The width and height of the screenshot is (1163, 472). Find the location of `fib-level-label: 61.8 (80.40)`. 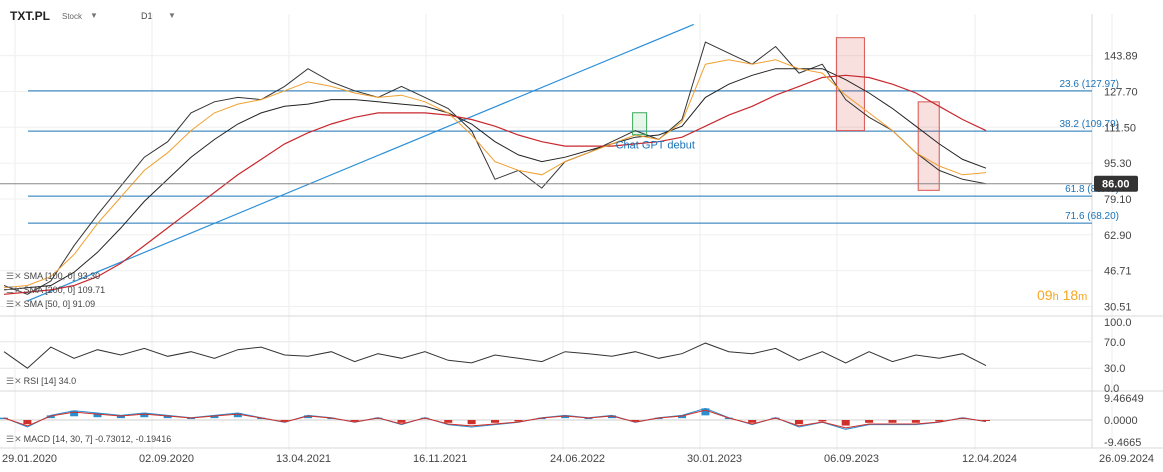

fib-level-label: 61.8 (80.40) is located at coordinates (1092, 189).